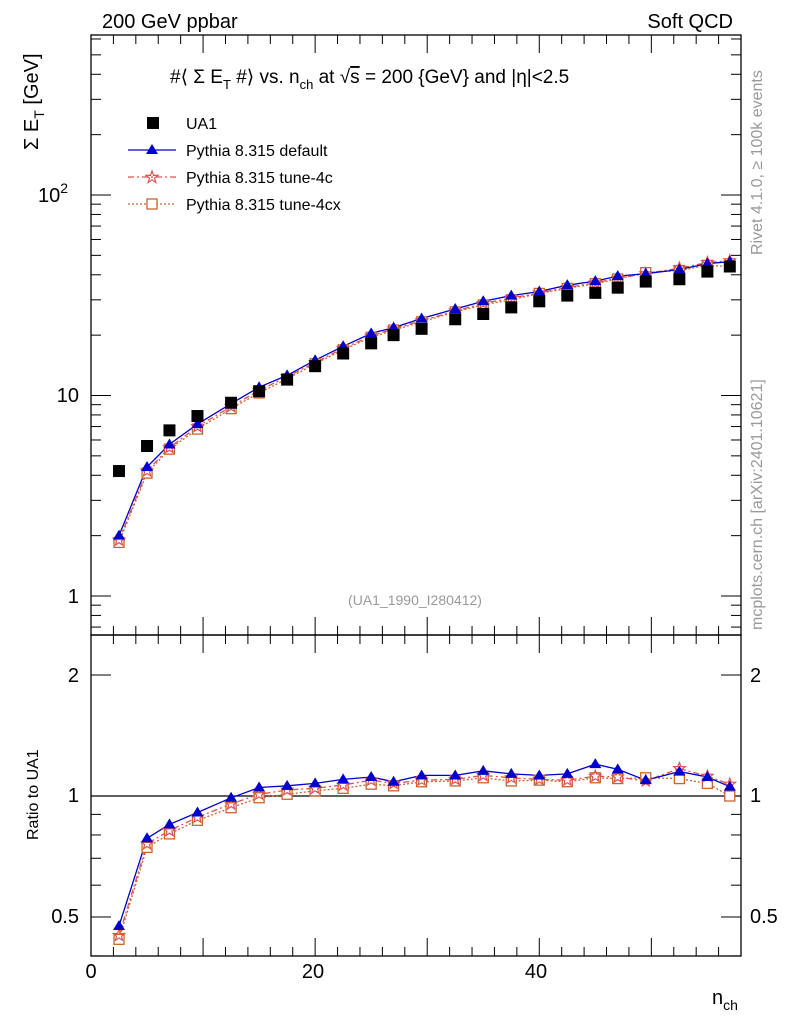 Image resolution: width=786 pixels, height=1024 pixels. Describe the element at coordinates (152, 177) in the screenshot. I see `legend-marker-tune4c` at that location.